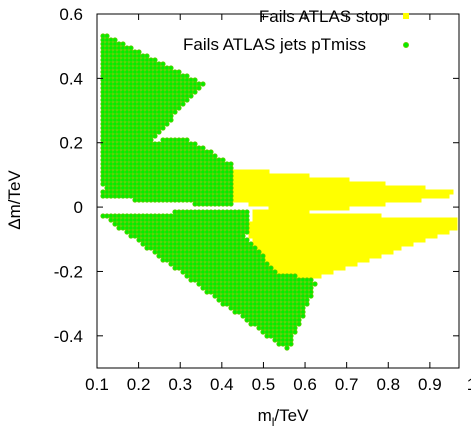 The width and height of the screenshot is (471, 434). I want to click on y-tick-label: -0.2, so click(68, 271).